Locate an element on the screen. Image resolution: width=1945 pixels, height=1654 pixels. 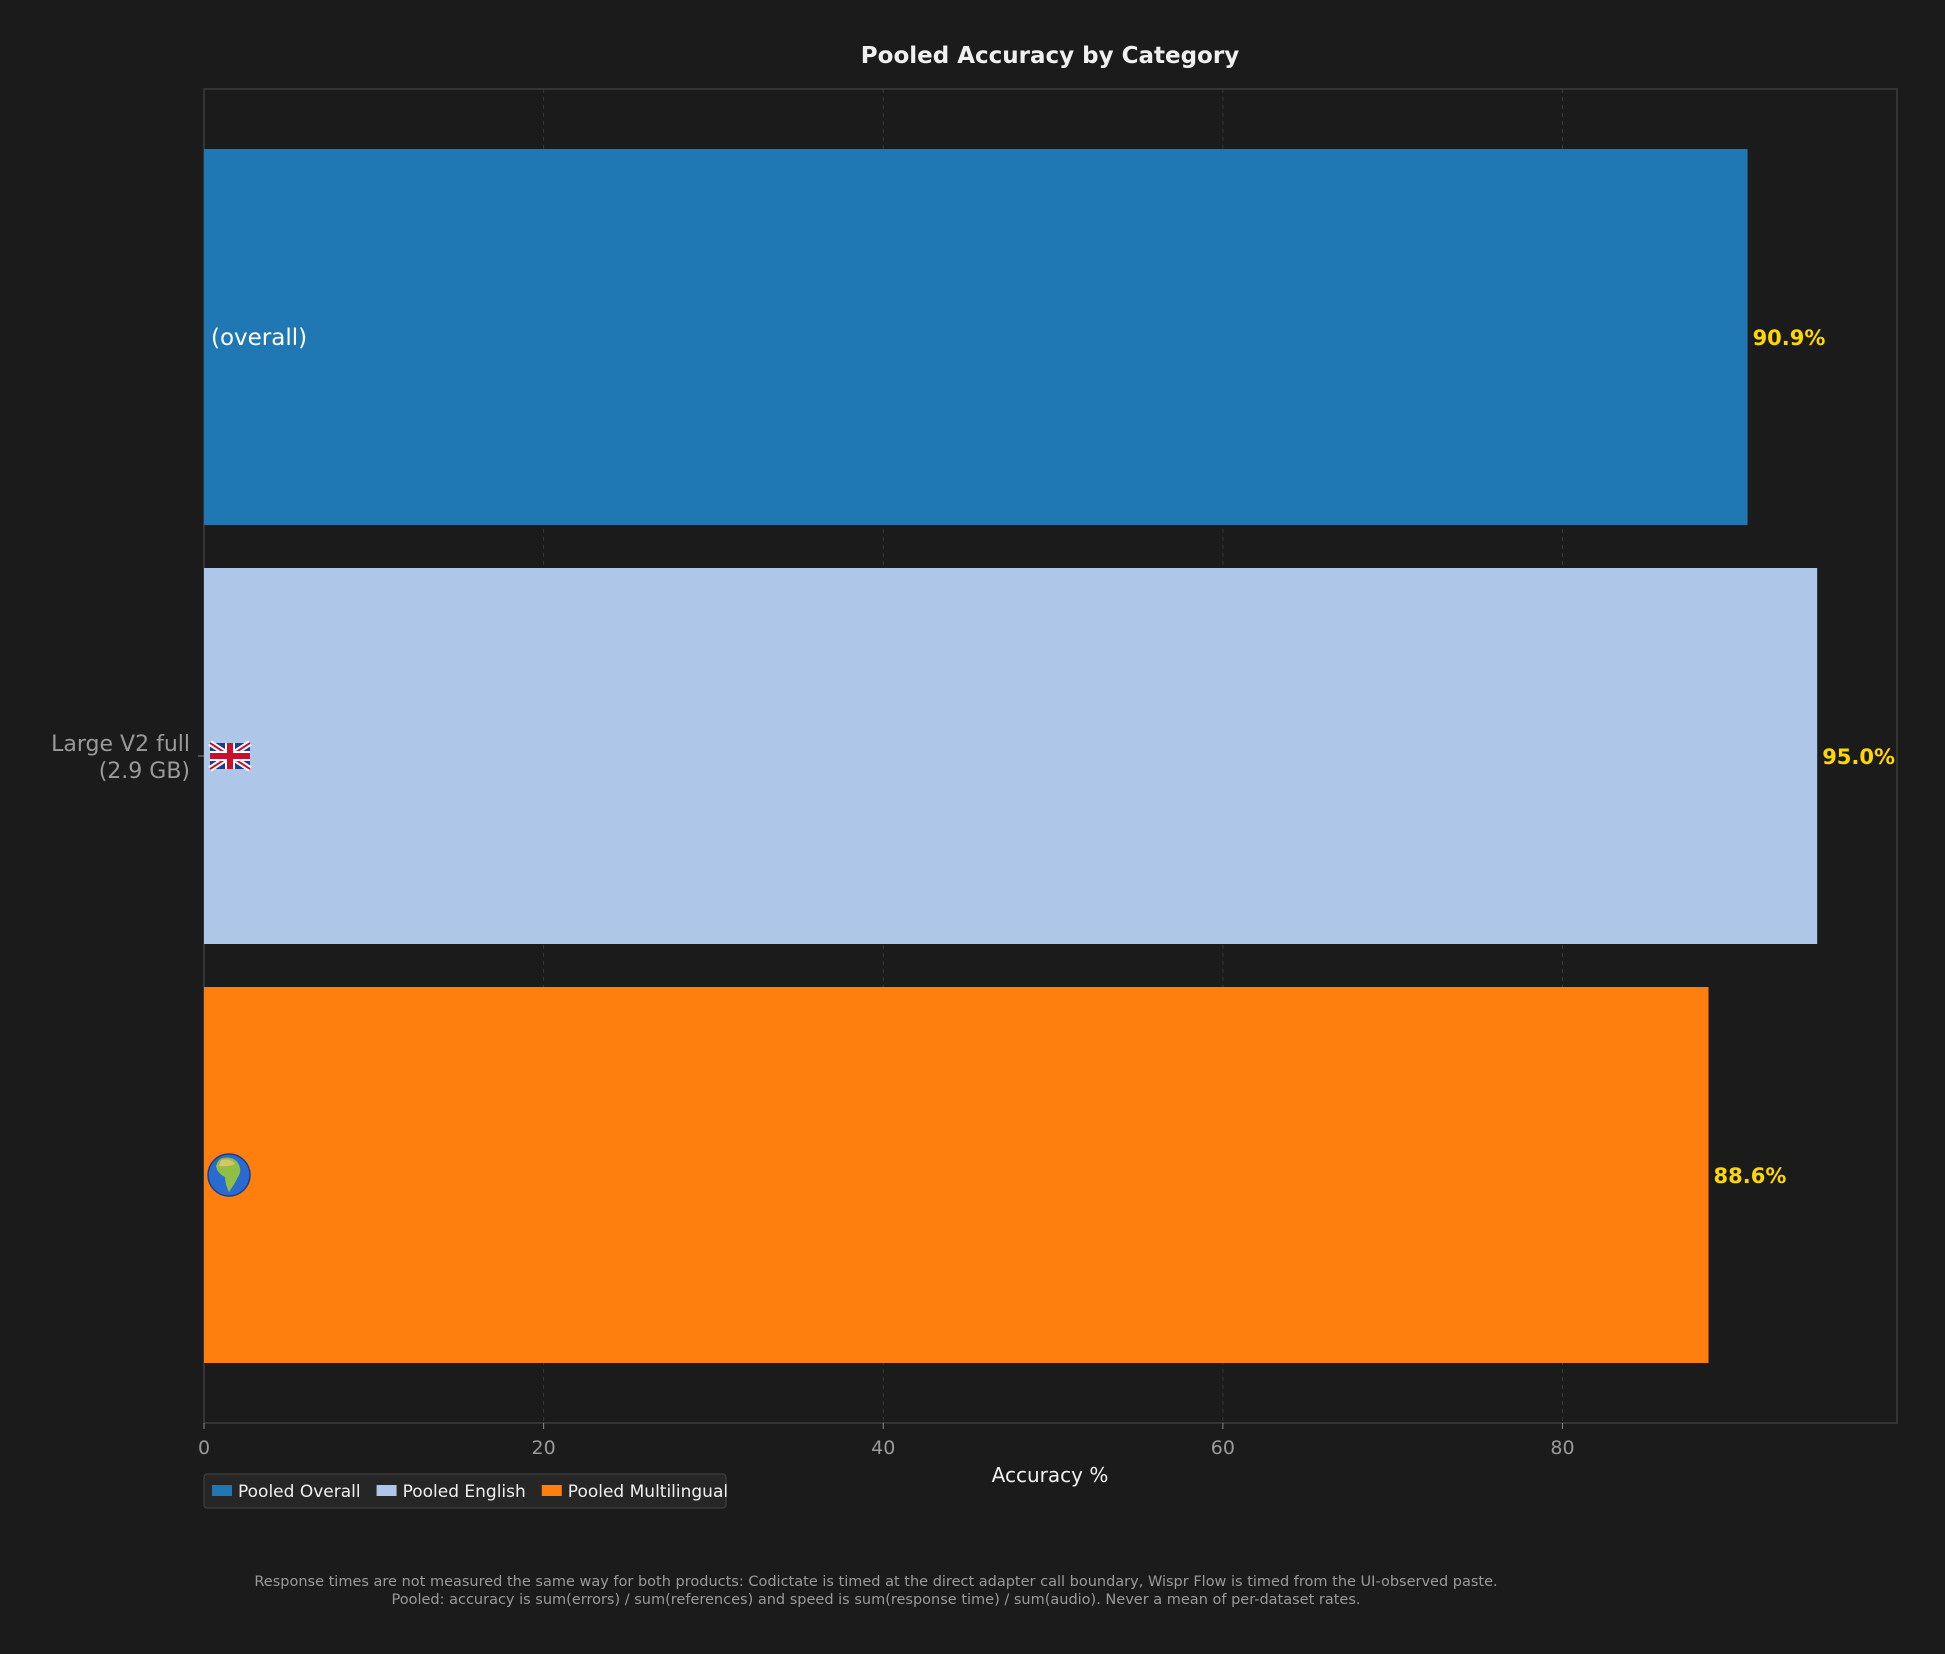
legend-box is located at coordinates (465, 1491).